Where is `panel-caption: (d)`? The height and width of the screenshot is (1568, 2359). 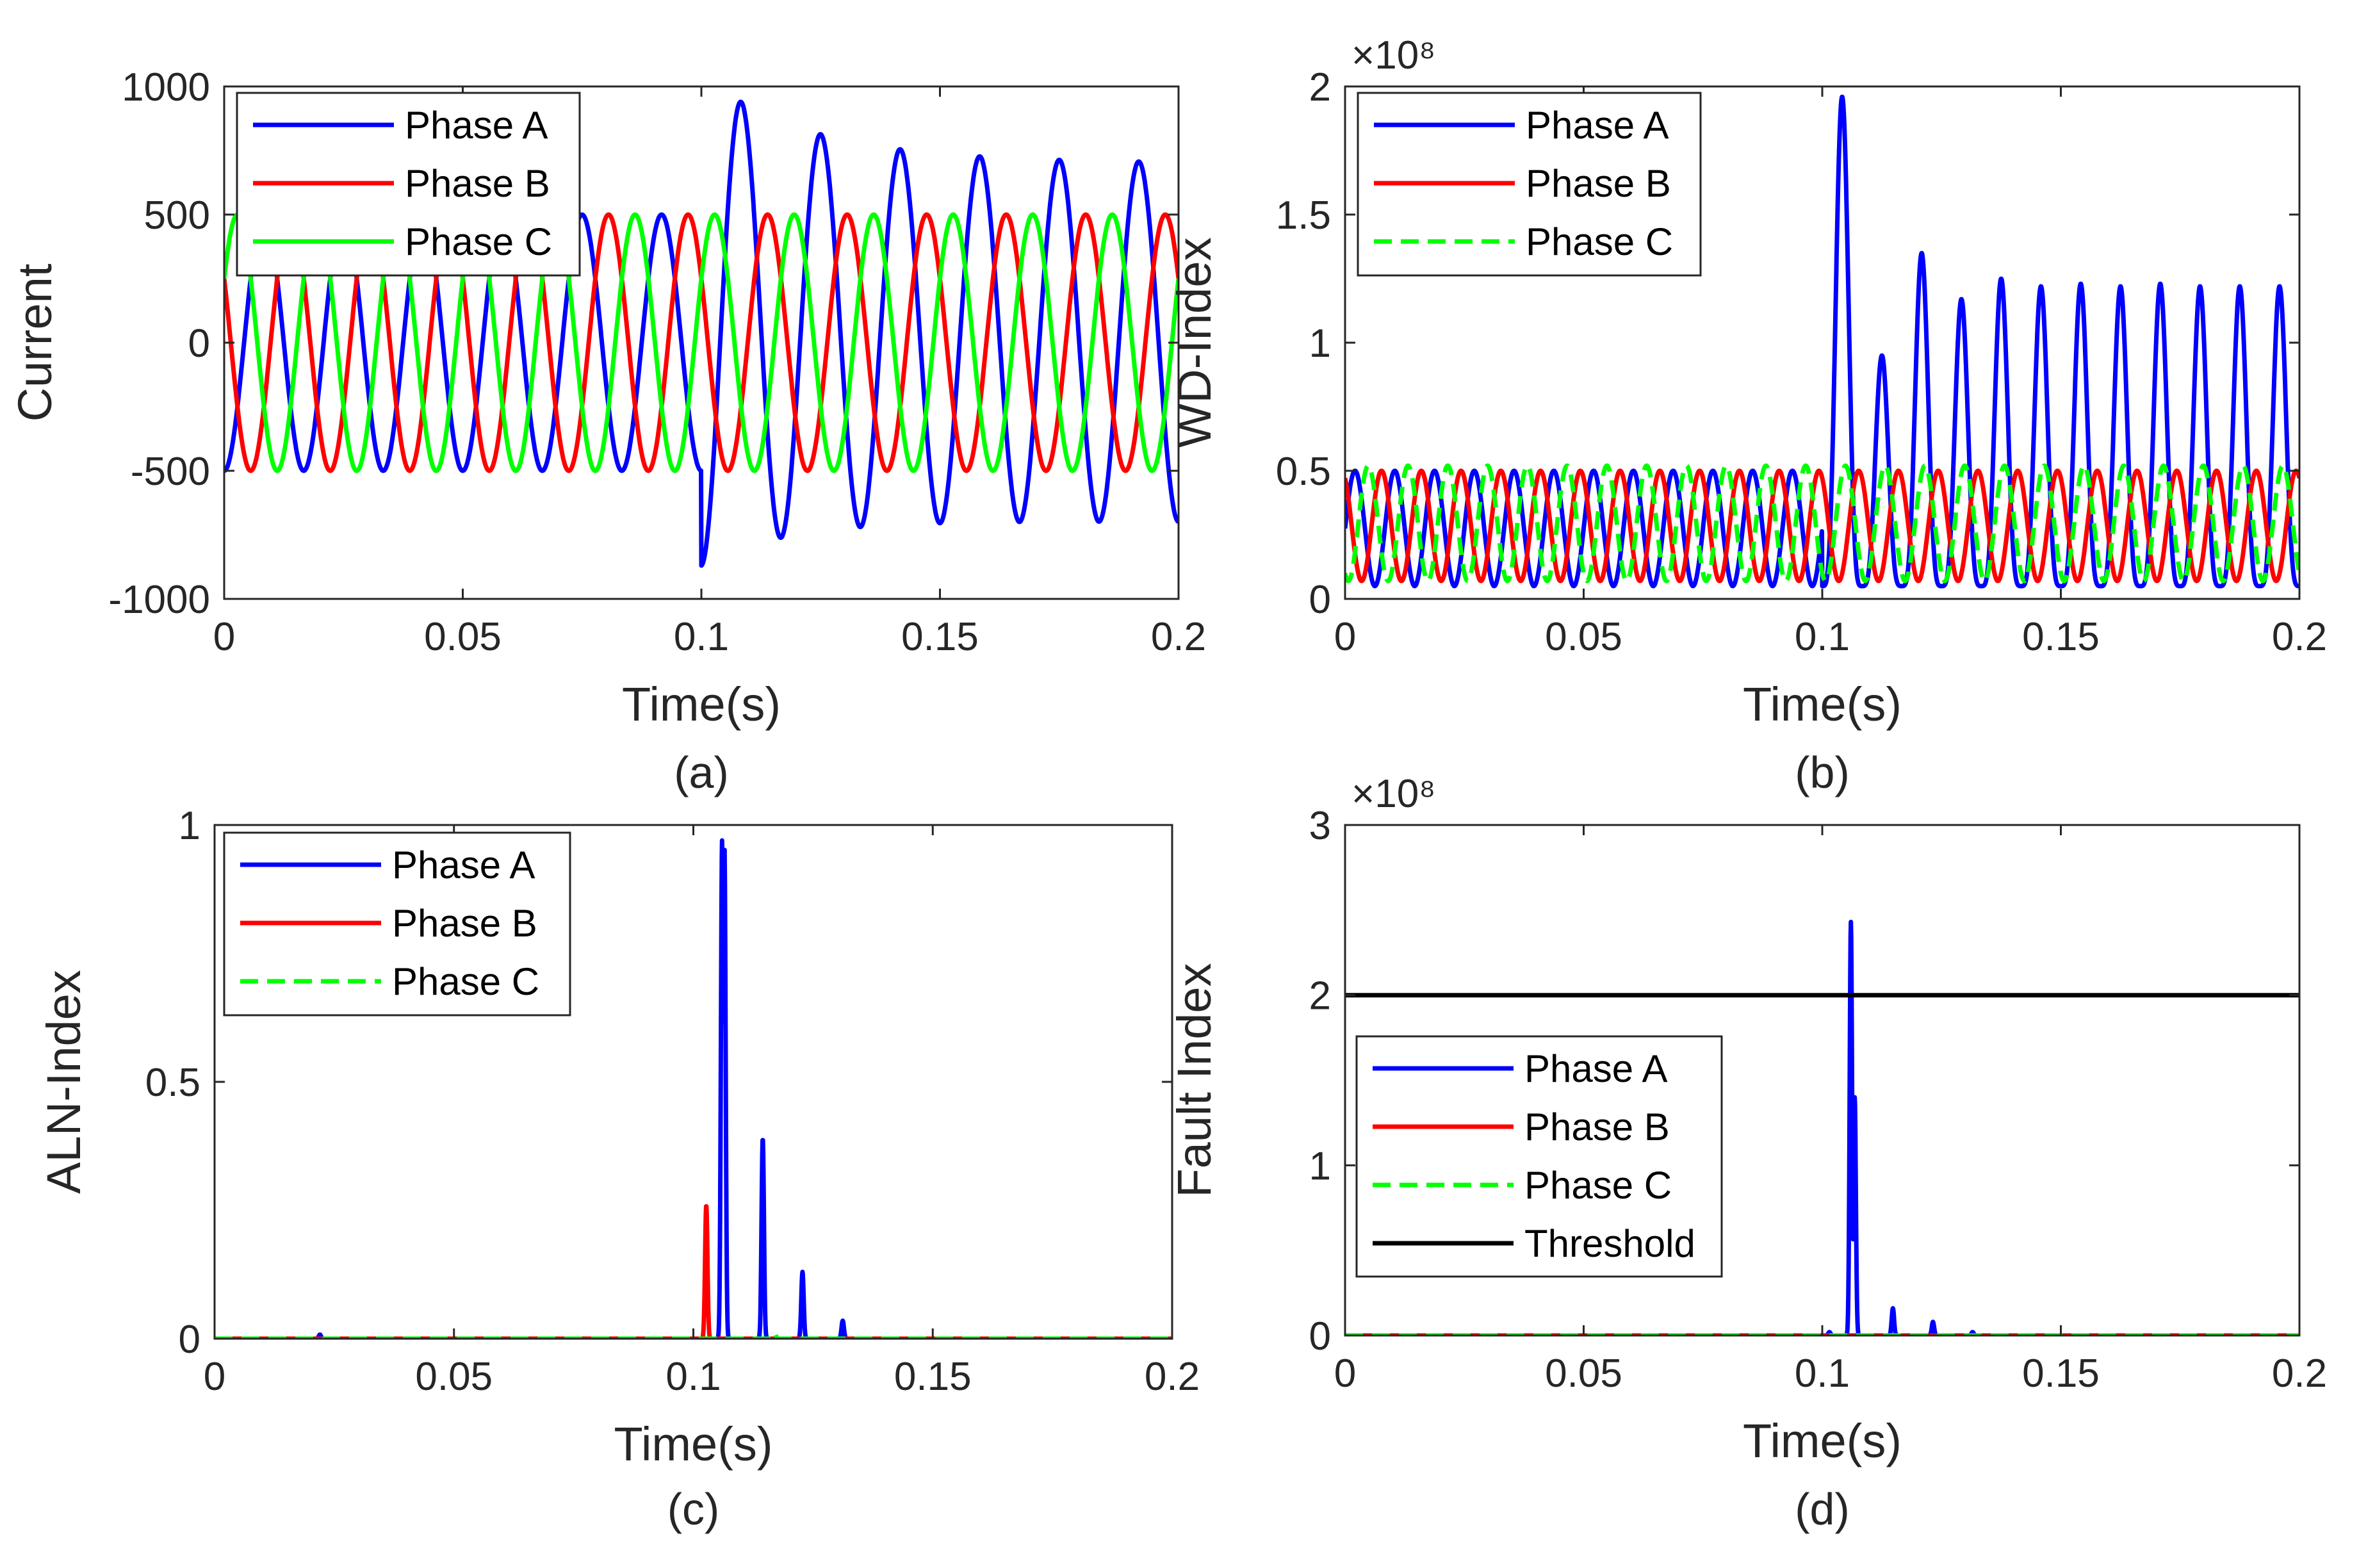
panel-caption: (d) is located at coordinates (1822, 1509).